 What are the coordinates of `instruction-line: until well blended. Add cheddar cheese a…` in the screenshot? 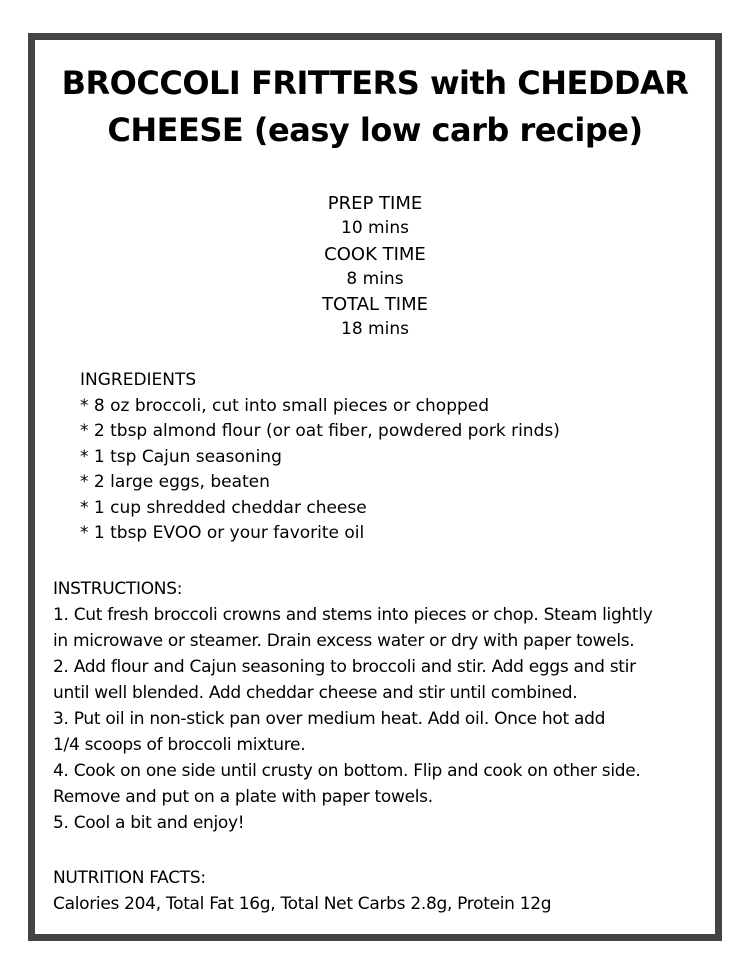 It's located at (315, 693).